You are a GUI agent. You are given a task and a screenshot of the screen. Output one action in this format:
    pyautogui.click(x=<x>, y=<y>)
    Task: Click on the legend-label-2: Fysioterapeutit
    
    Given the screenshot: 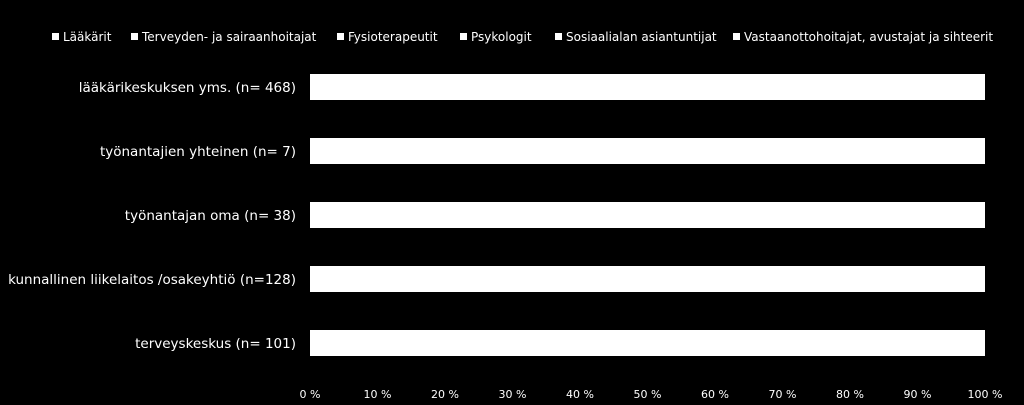 What is the action you would take?
    pyautogui.click(x=393, y=37)
    